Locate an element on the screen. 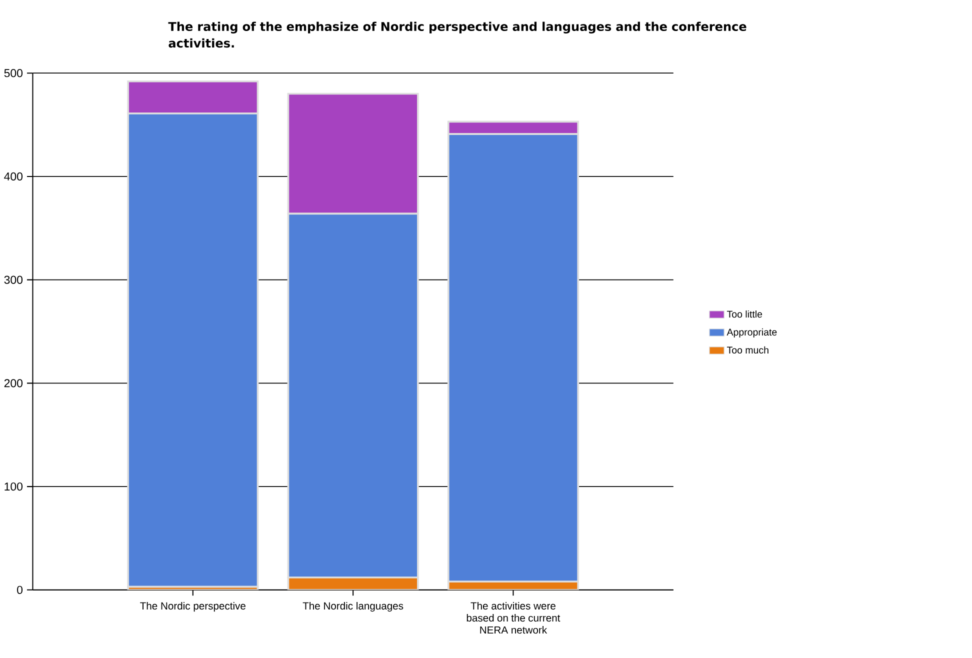 Image resolution: width=972 pixels, height=658 pixels. chart-title: The rating of the emphasize of Nordic perspective and languages and the conference activities. is located at coordinates (457, 35).